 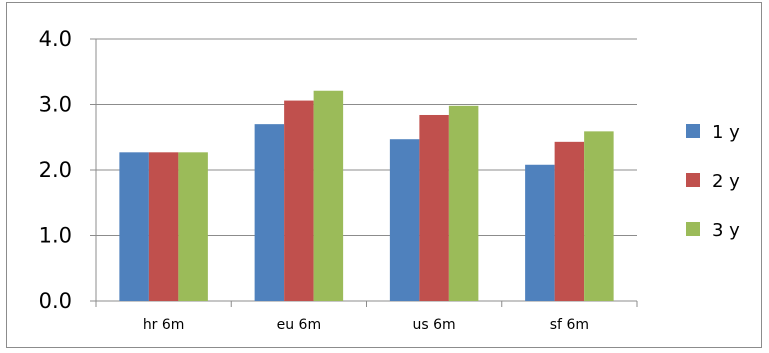 I want to click on y-tick-label: 4.0, so click(x=55, y=39).